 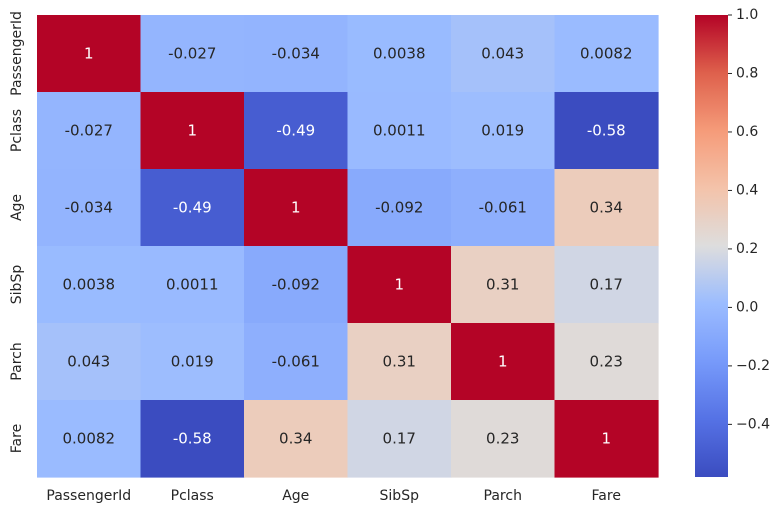 What do you see at coordinates (17, 53) in the screenshot?
I see `y-tick-label: PassengerId` at bounding box center [17, 53].